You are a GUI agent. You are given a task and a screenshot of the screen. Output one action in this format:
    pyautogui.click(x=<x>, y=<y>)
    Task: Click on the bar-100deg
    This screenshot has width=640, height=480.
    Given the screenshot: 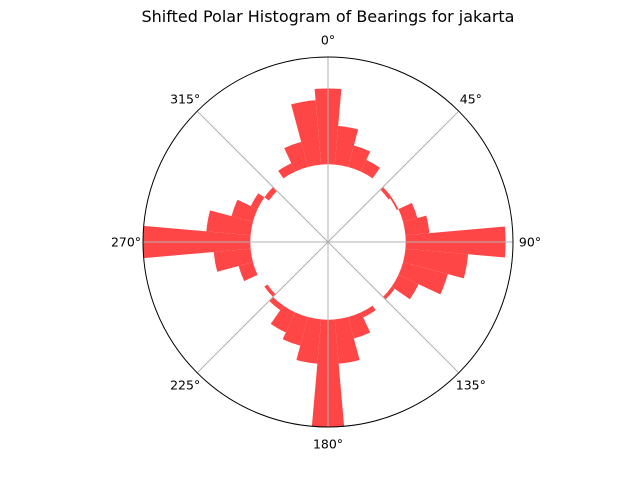 What is the action you would take?
    pyautogui.click(x=436, y=263)
    